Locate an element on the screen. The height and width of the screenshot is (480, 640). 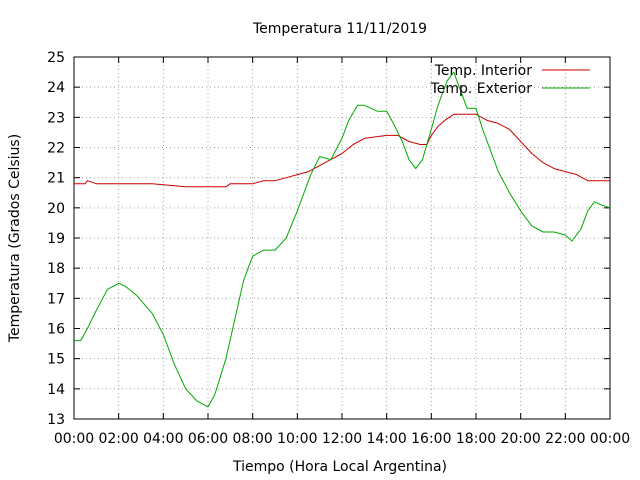
legend: Temp. Interior Temp. Exterior is located at coordinates (510, 80).